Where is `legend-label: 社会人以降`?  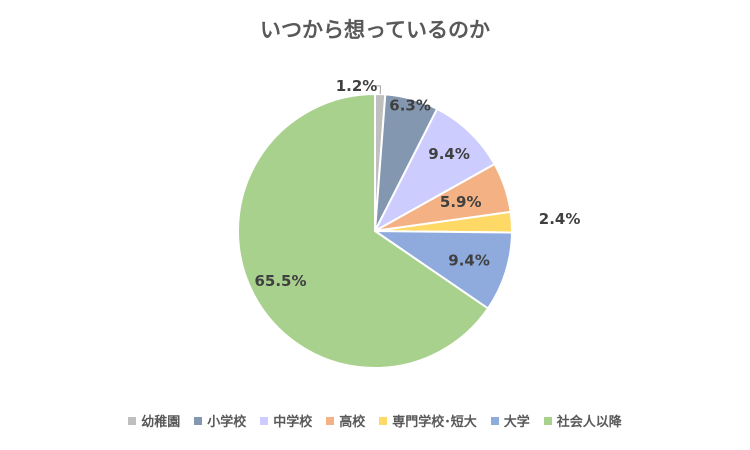 legend-label: 社会人以降 is located at coordinates (589, 422).